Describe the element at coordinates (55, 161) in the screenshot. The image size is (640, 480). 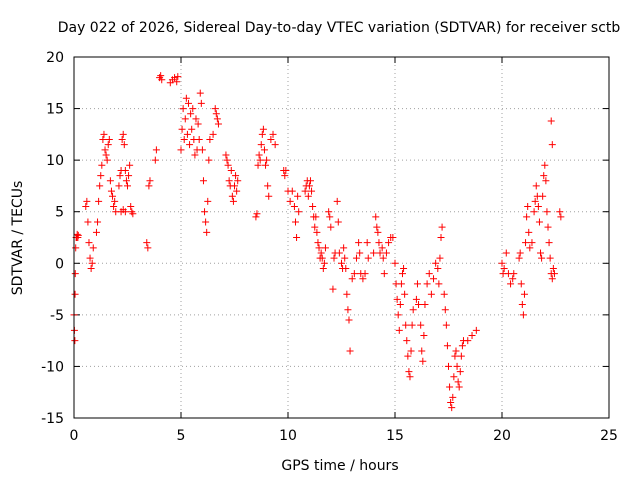
I see `y-tick-label: 10` at that location.